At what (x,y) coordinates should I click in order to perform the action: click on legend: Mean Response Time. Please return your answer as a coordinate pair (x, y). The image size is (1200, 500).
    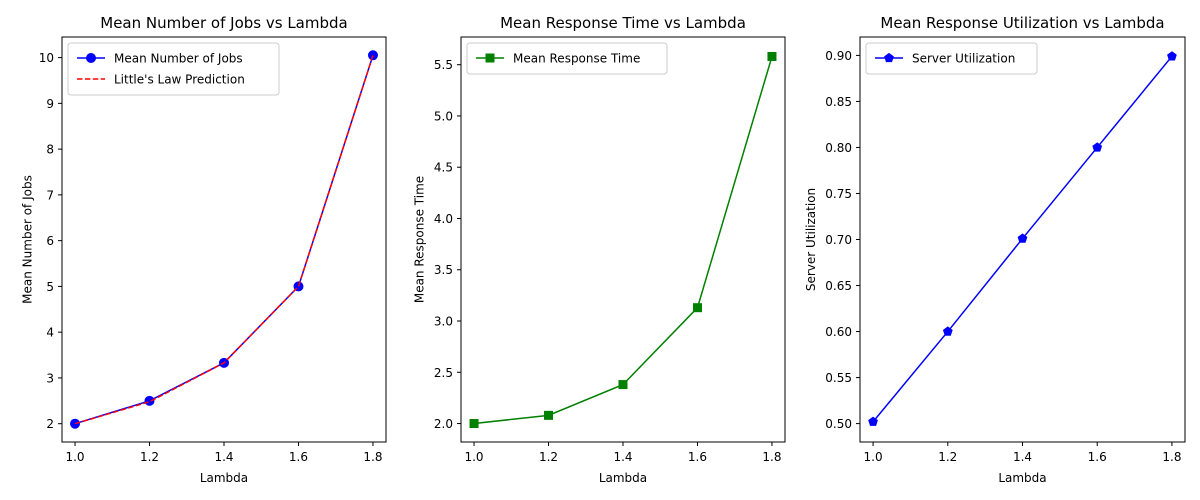
    Looking at the image, I should click on (567, 58).